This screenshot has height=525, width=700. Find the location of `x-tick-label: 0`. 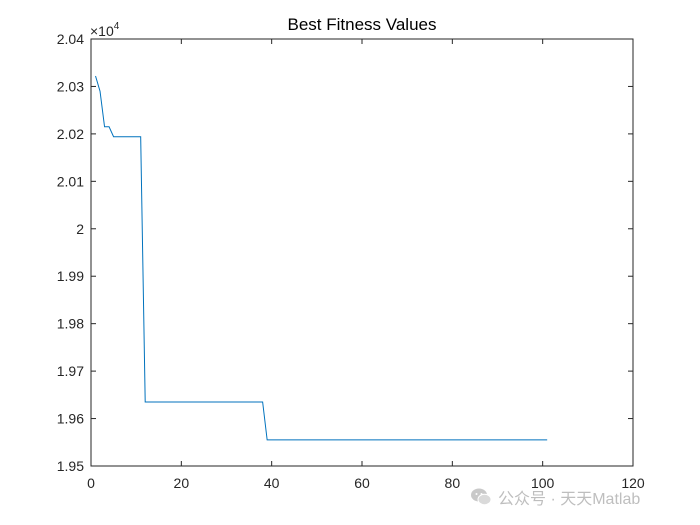

x-tick-label: 0 is located at coordinates (91, 483).